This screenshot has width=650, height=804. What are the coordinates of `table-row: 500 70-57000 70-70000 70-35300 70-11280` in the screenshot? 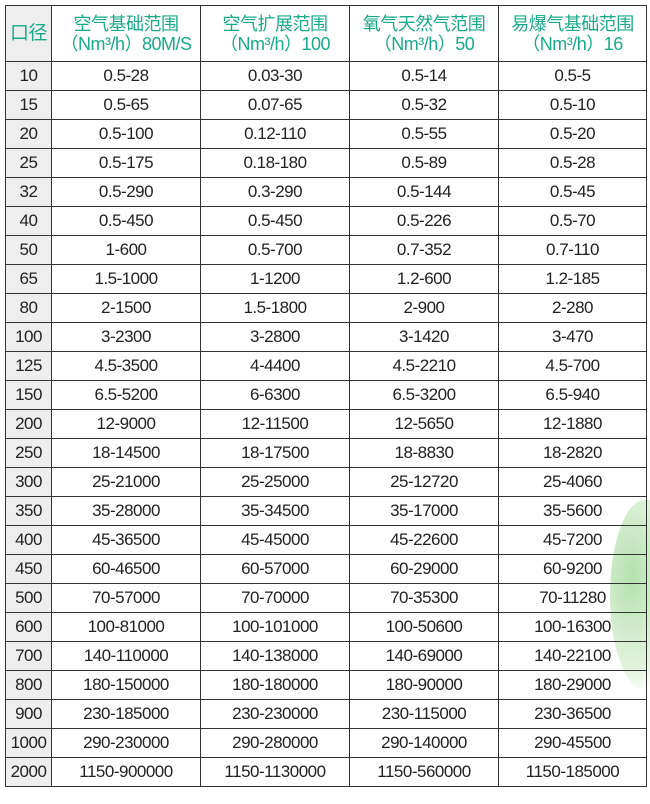 It's located at (326, 598).